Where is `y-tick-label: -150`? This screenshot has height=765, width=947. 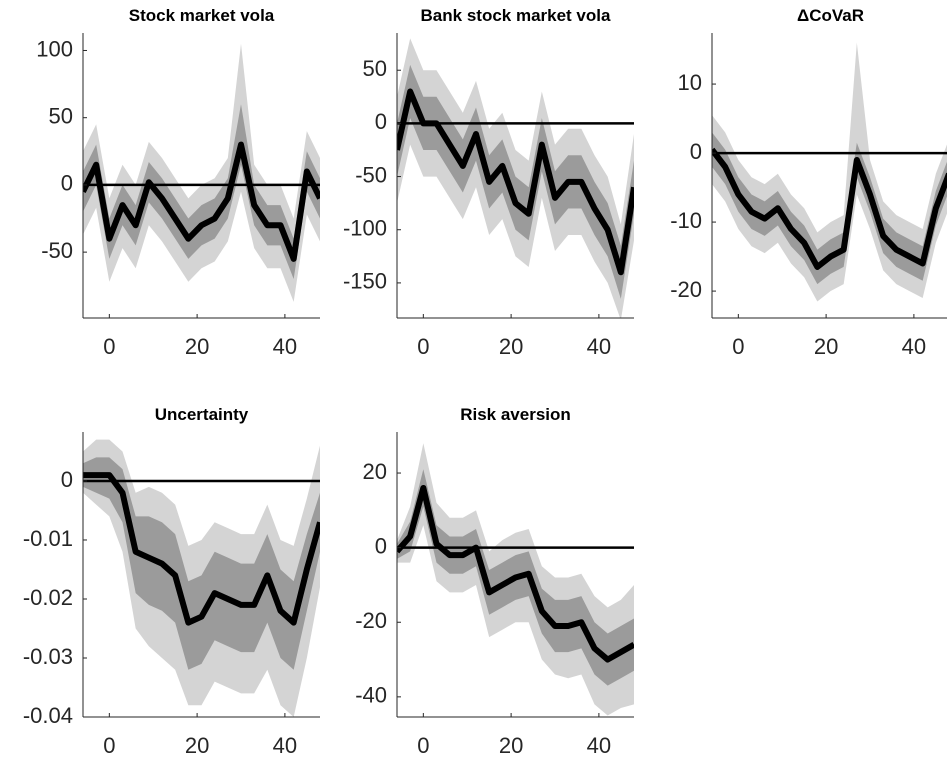
y-tick-label: -150 is located at coordinates (365, 281).